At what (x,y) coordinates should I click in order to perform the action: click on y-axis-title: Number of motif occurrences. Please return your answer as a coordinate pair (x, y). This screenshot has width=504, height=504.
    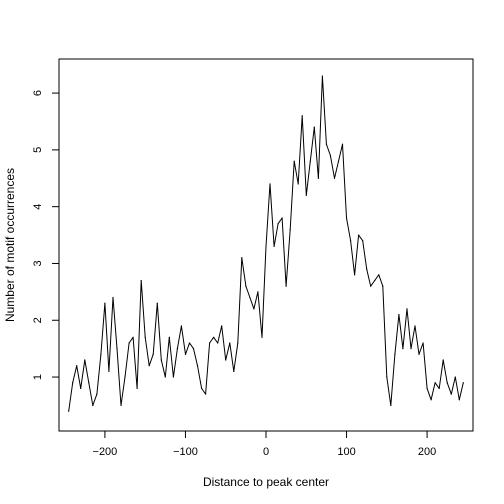
    Looking at the image, I should click on (10, 245).